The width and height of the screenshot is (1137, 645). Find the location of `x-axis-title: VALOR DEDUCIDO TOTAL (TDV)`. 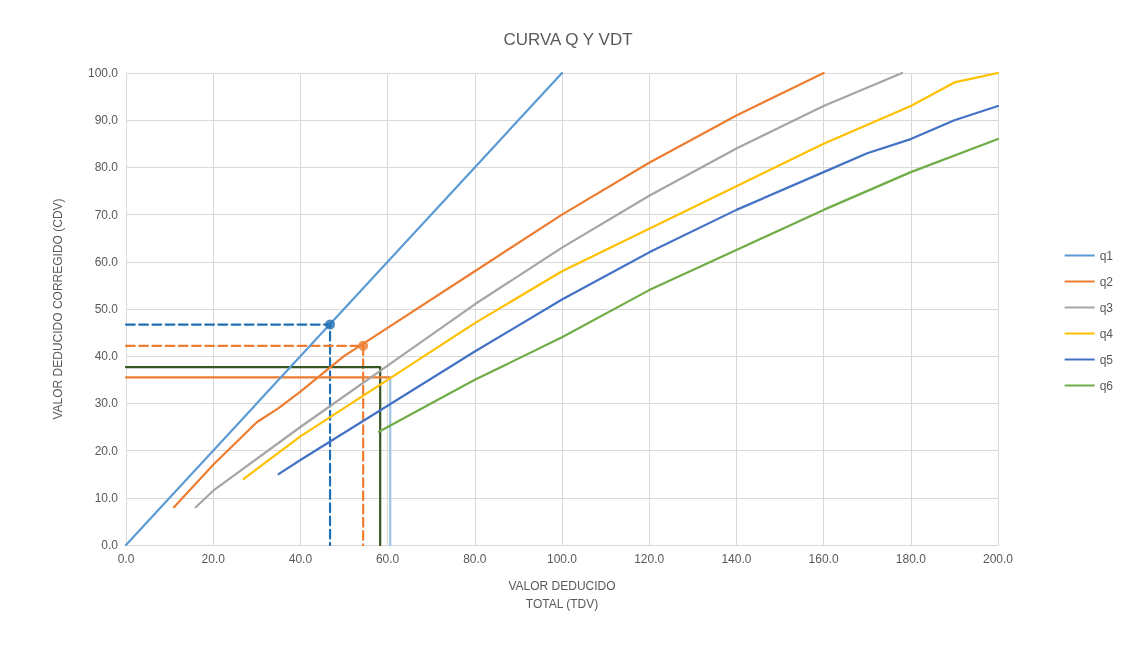

x-axis-title: VALOR DEDUCIDO TOTAL (TDV) is located at coordinates (562, 595).